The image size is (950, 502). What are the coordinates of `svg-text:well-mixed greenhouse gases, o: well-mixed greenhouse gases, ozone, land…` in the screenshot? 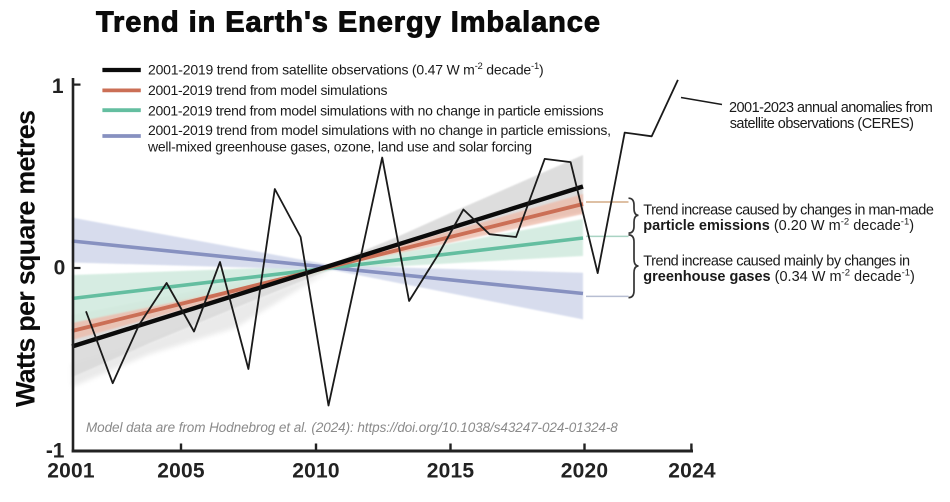 It's located at (339, 147).